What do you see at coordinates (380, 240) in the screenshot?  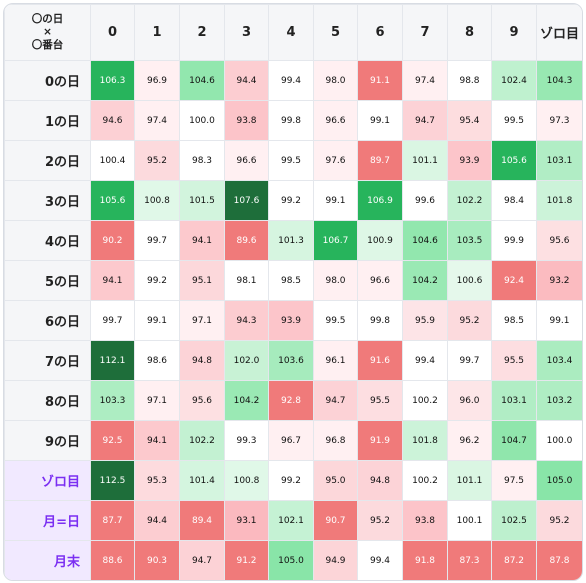 I see `table-cell: 100.9` at bounding box center [380, 240].